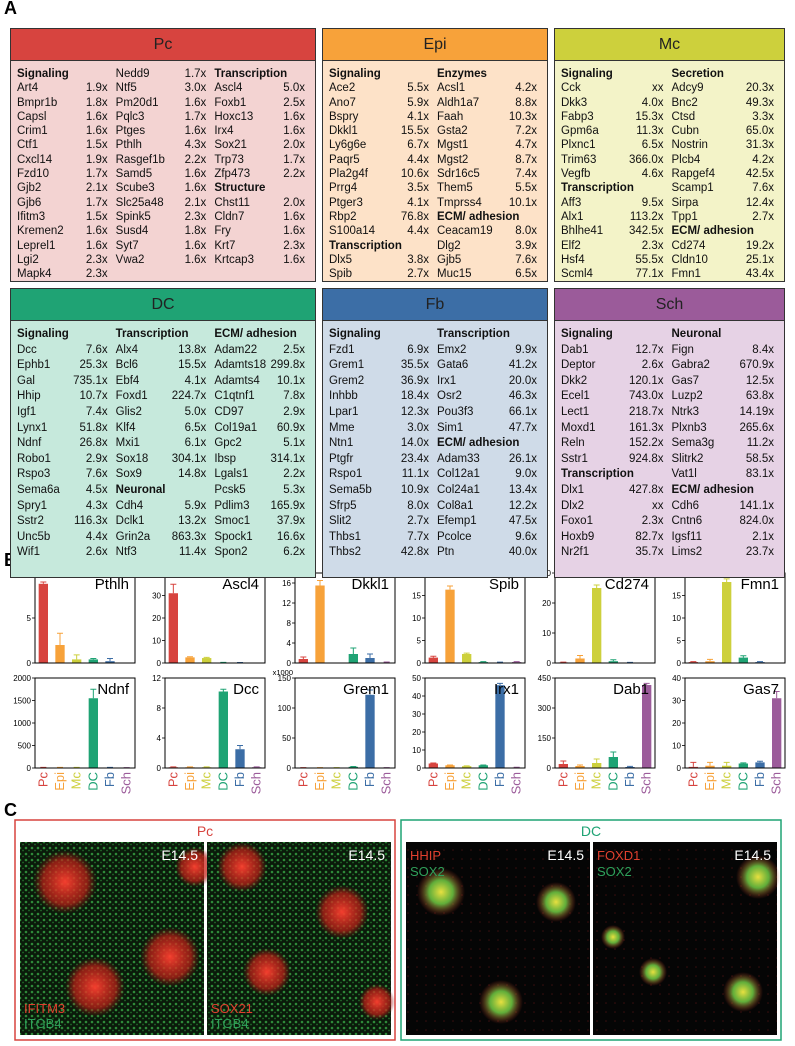 This screenshot has width=795, height=1046. Describe the element at coordinates (161, 145) in the screenshot. I see `gene-row: Pthlh 4.3x` at that location.